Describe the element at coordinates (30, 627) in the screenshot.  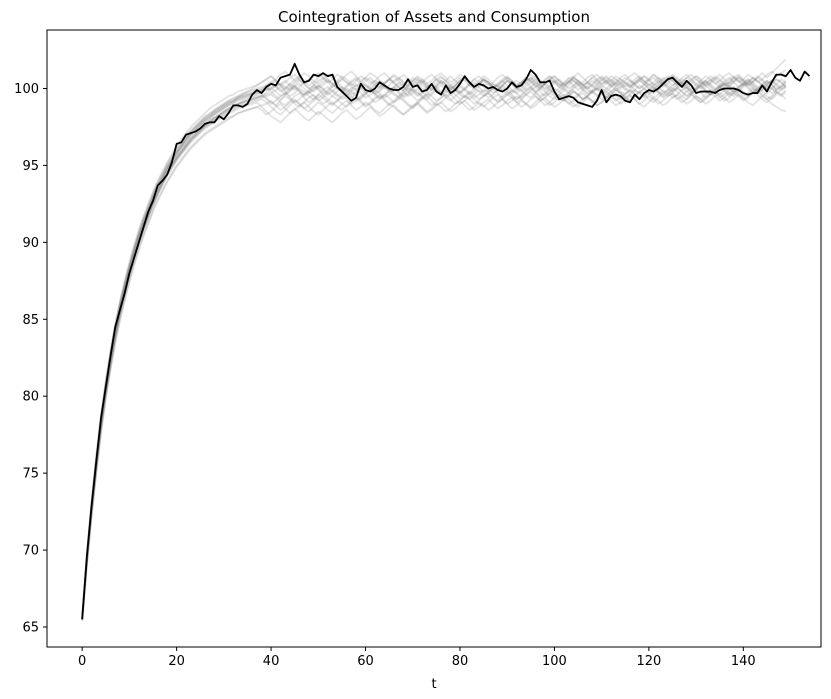
I see `y-tick-label: 65` at that location.